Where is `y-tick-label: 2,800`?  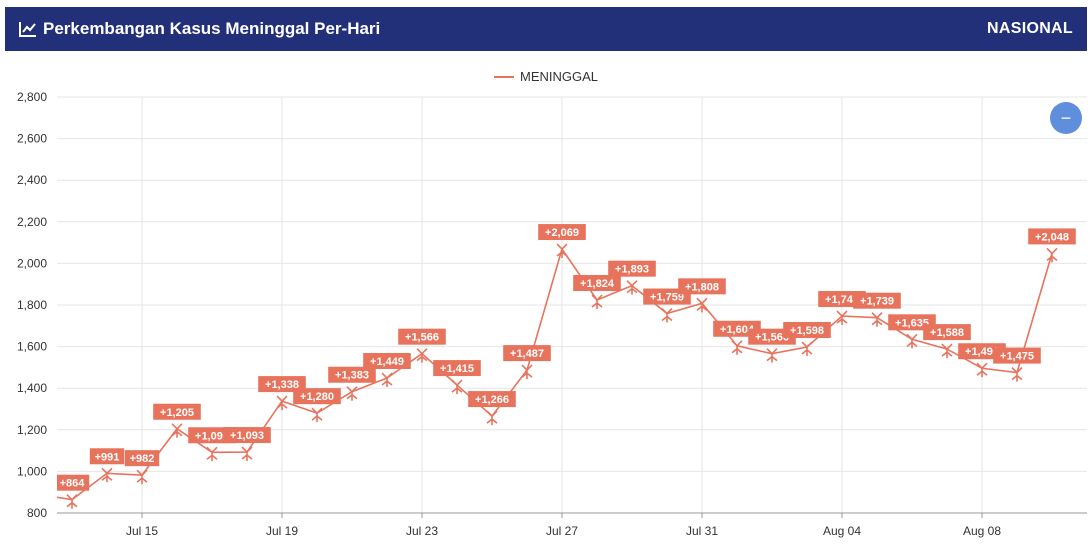 y-tick-label: 2,800 is located at coordinates (32, 97).